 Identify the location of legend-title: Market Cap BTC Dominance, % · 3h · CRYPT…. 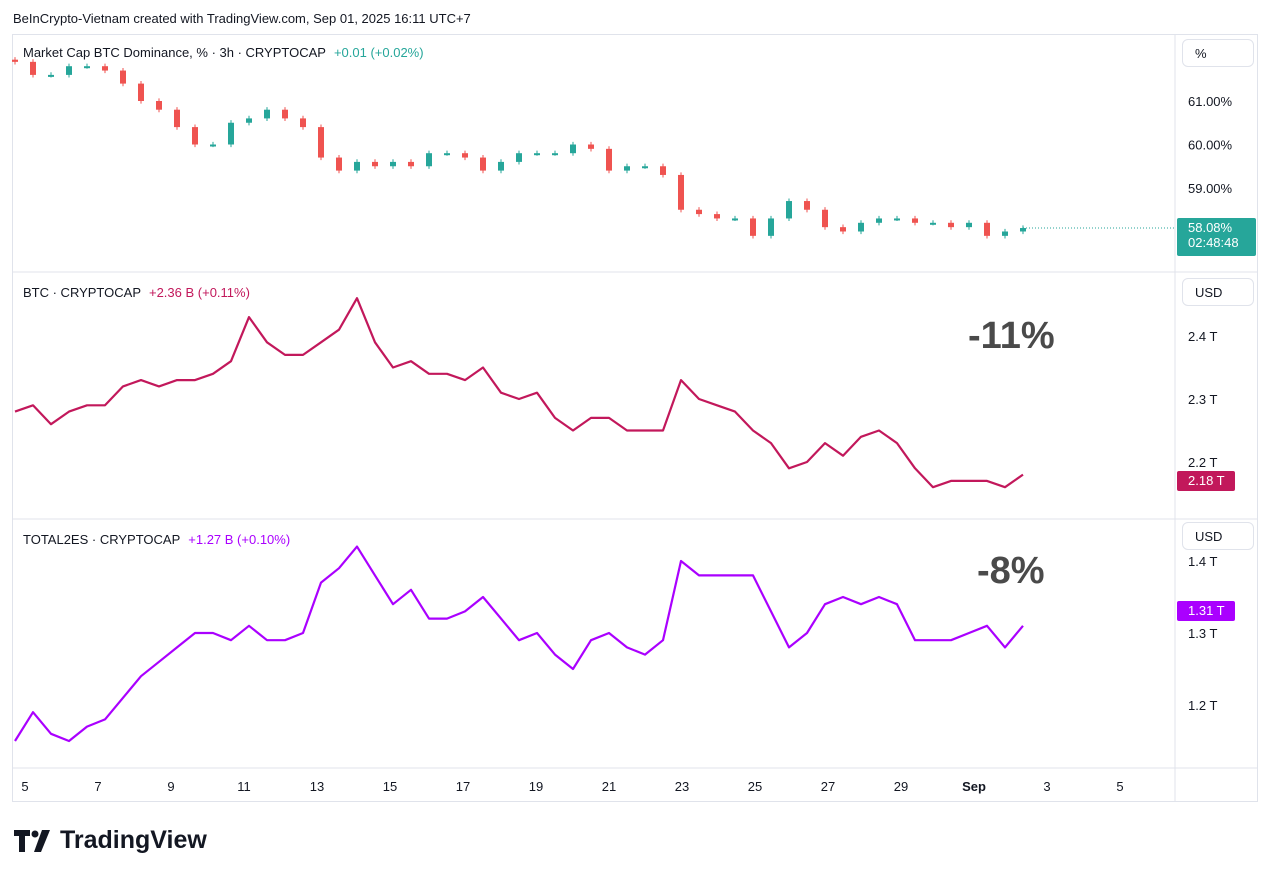
(174, 52).